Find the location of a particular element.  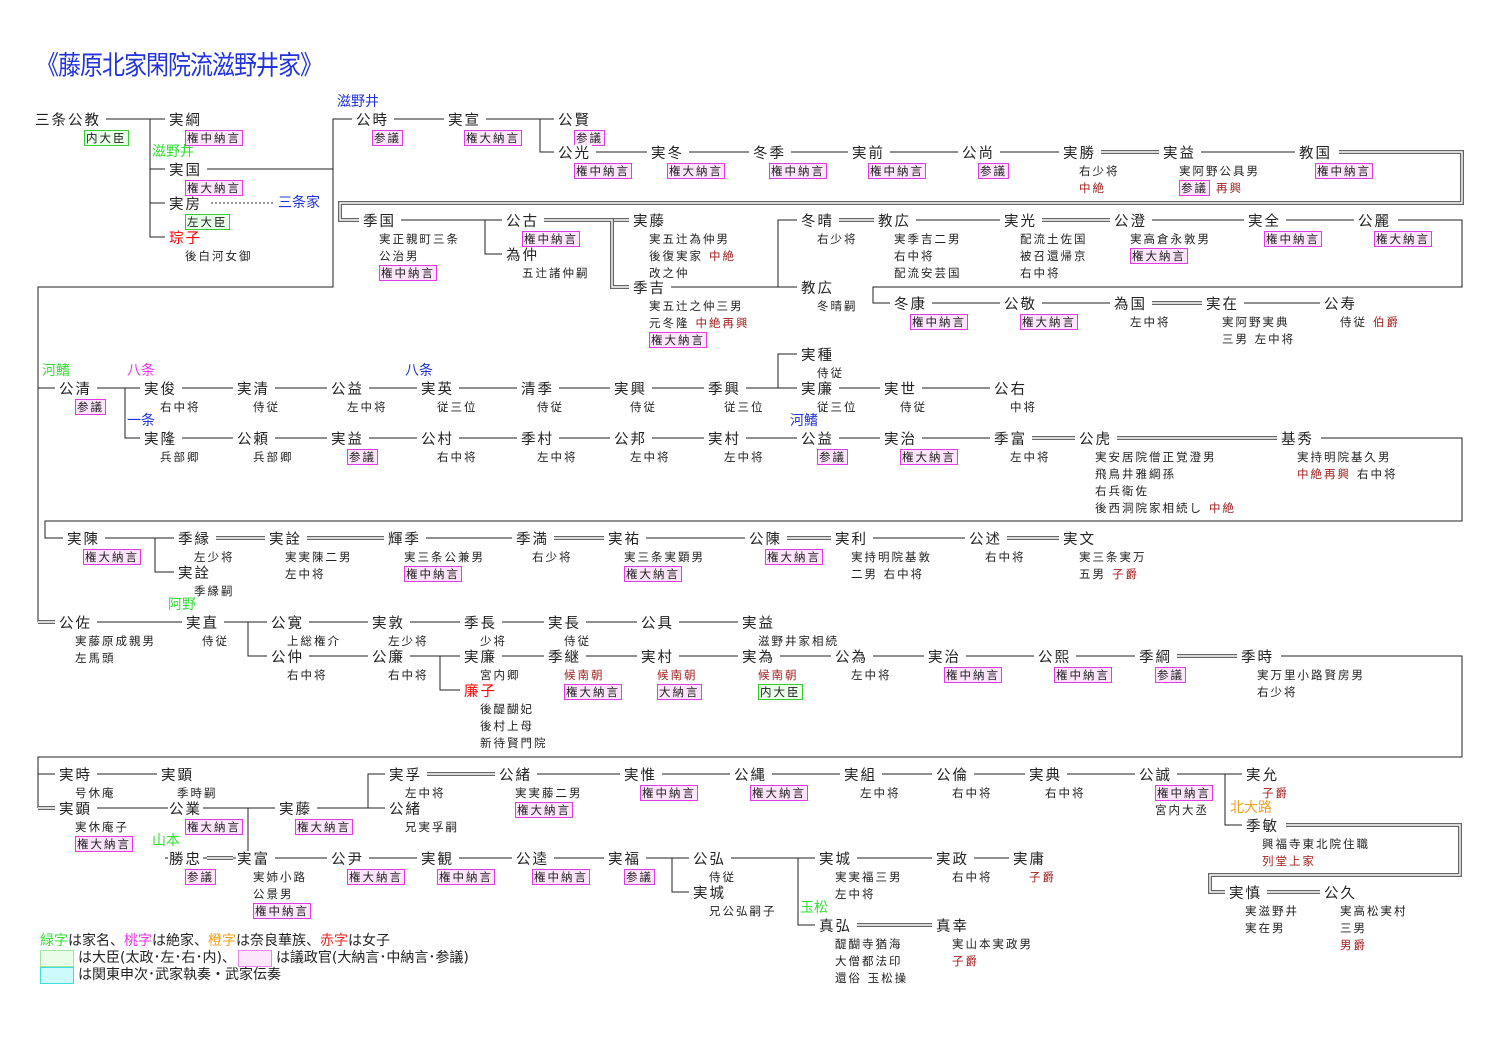

person-name: 公麗 is located at coordinates (1374, 222).